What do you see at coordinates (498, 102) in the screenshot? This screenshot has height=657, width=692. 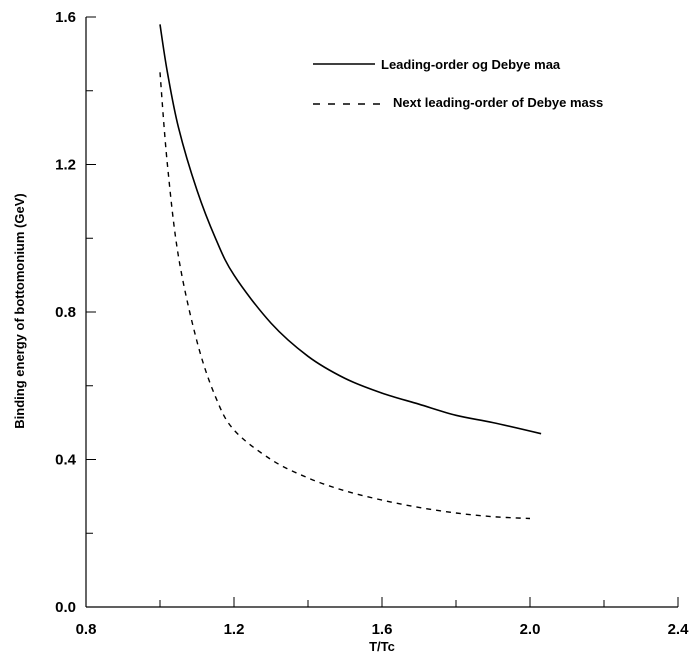 I see `legend-label-next-leading-order: Next leading-order of Debye mass` at bounding box center [498, 102].